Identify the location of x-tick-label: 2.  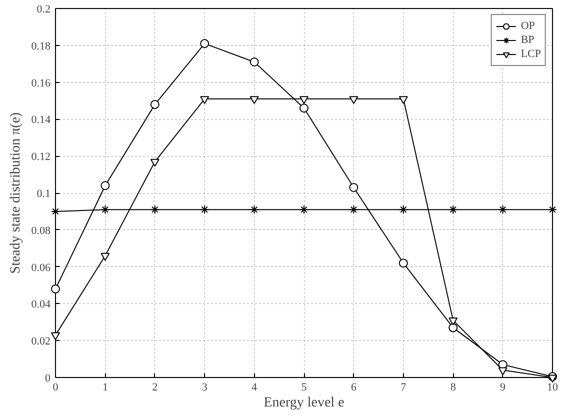
(155, 388).